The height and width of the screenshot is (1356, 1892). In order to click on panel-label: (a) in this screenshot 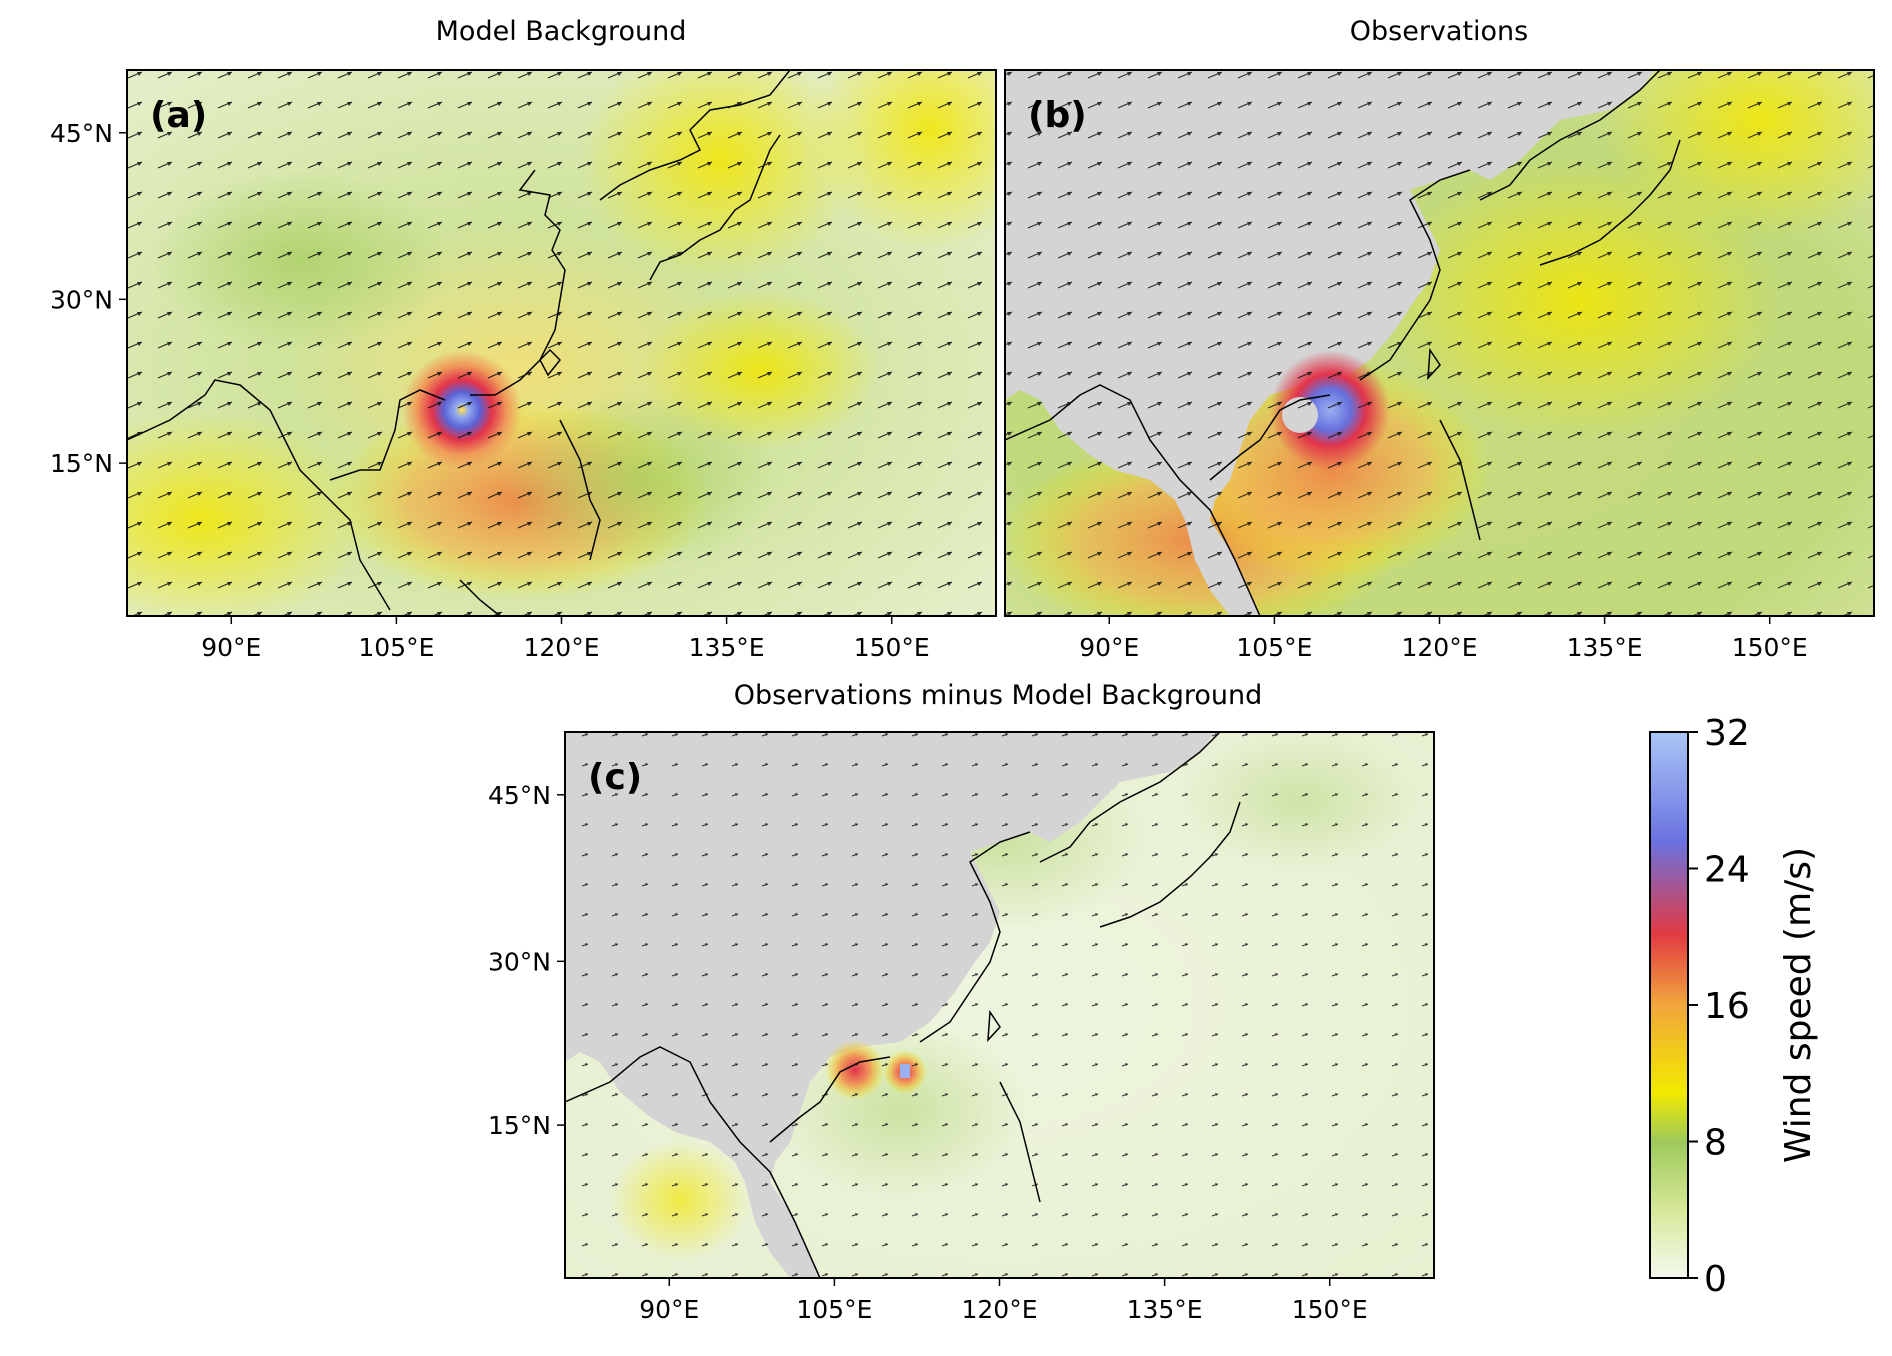, I will do `click(178, 115)`.